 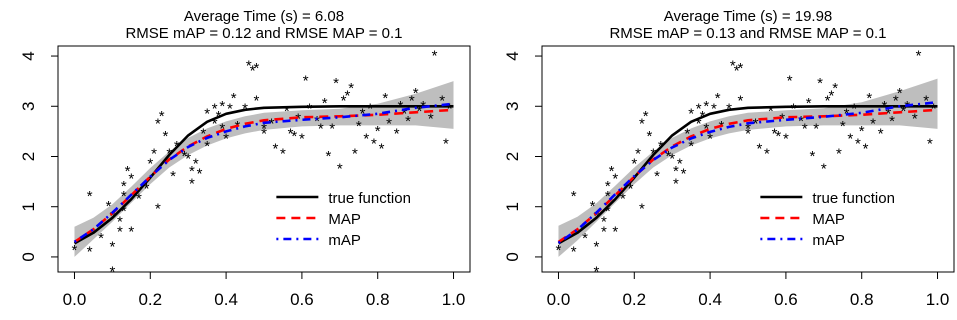 What do you see at coordinates (263, 33) in the screenshot?
I see `chart-subtitle: RMSE mAP = 0.12 and RMSE MAP = 0.1` at bounding box center [263, 33].